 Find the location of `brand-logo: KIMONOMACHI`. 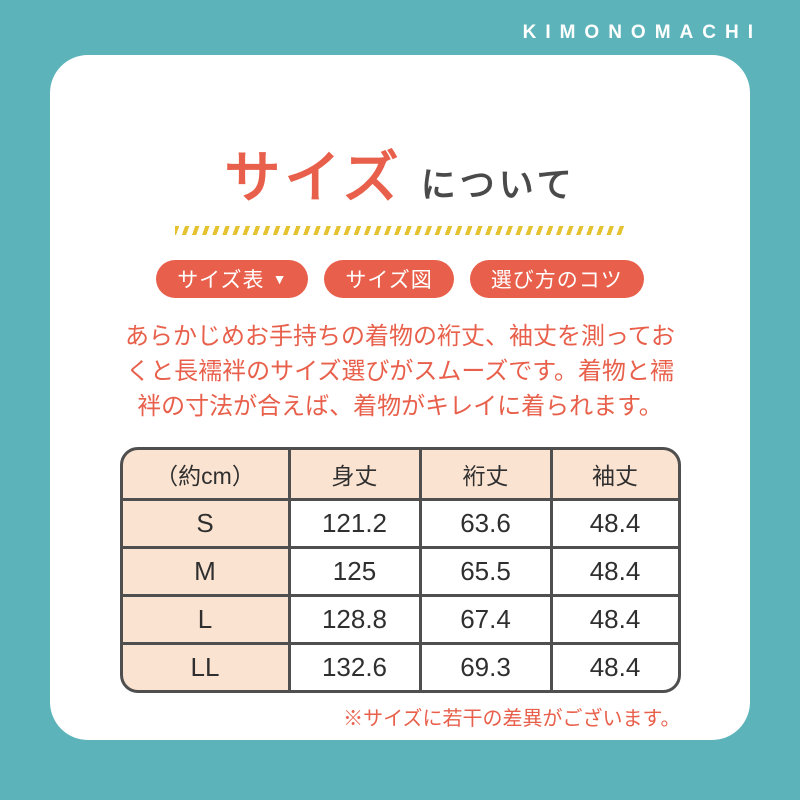

brand-logo: KIMONOMACHI is located at coordinates (642, 32).